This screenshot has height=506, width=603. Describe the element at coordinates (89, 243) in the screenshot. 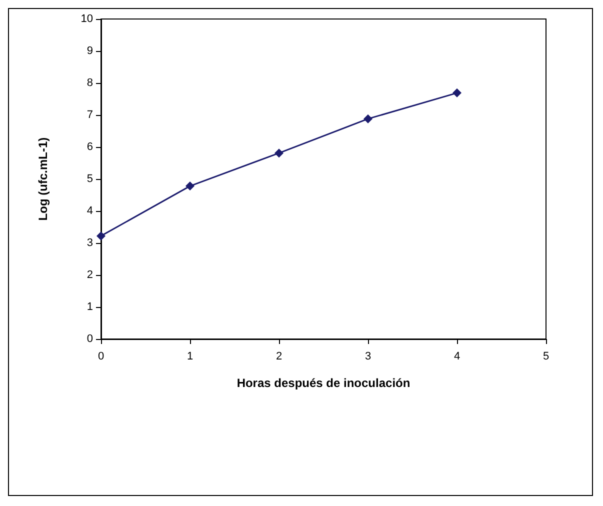

I see `y-tick-label: 3` at that location.